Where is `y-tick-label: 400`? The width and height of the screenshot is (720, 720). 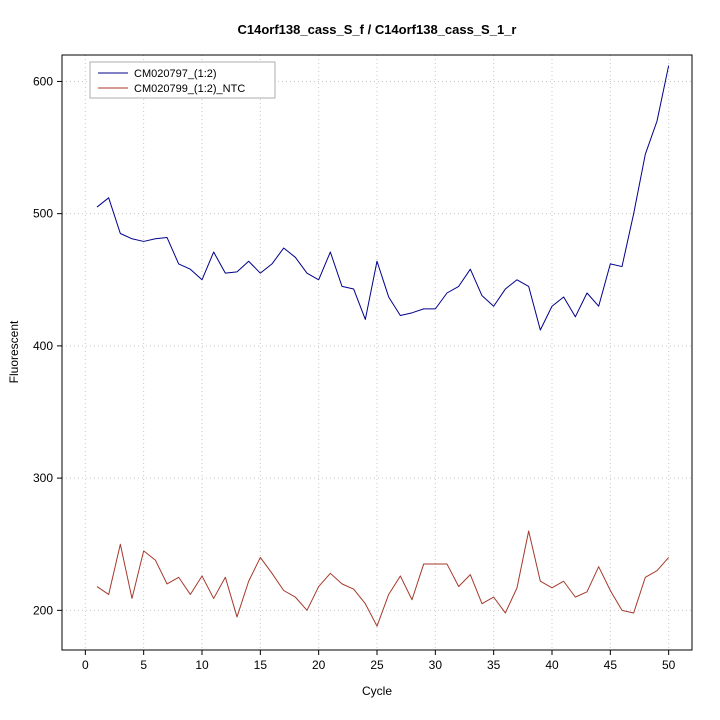
y-tick-label: 400 is located at coordinates (43, 346).